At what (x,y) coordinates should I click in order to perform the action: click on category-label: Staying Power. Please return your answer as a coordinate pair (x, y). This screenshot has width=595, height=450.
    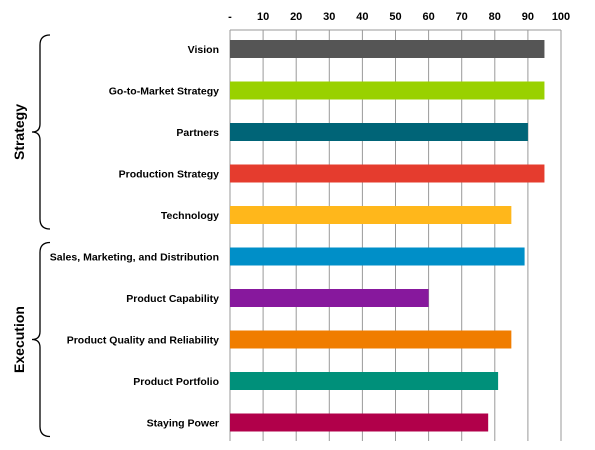
    Looking at the image, I should click on (183, 424).